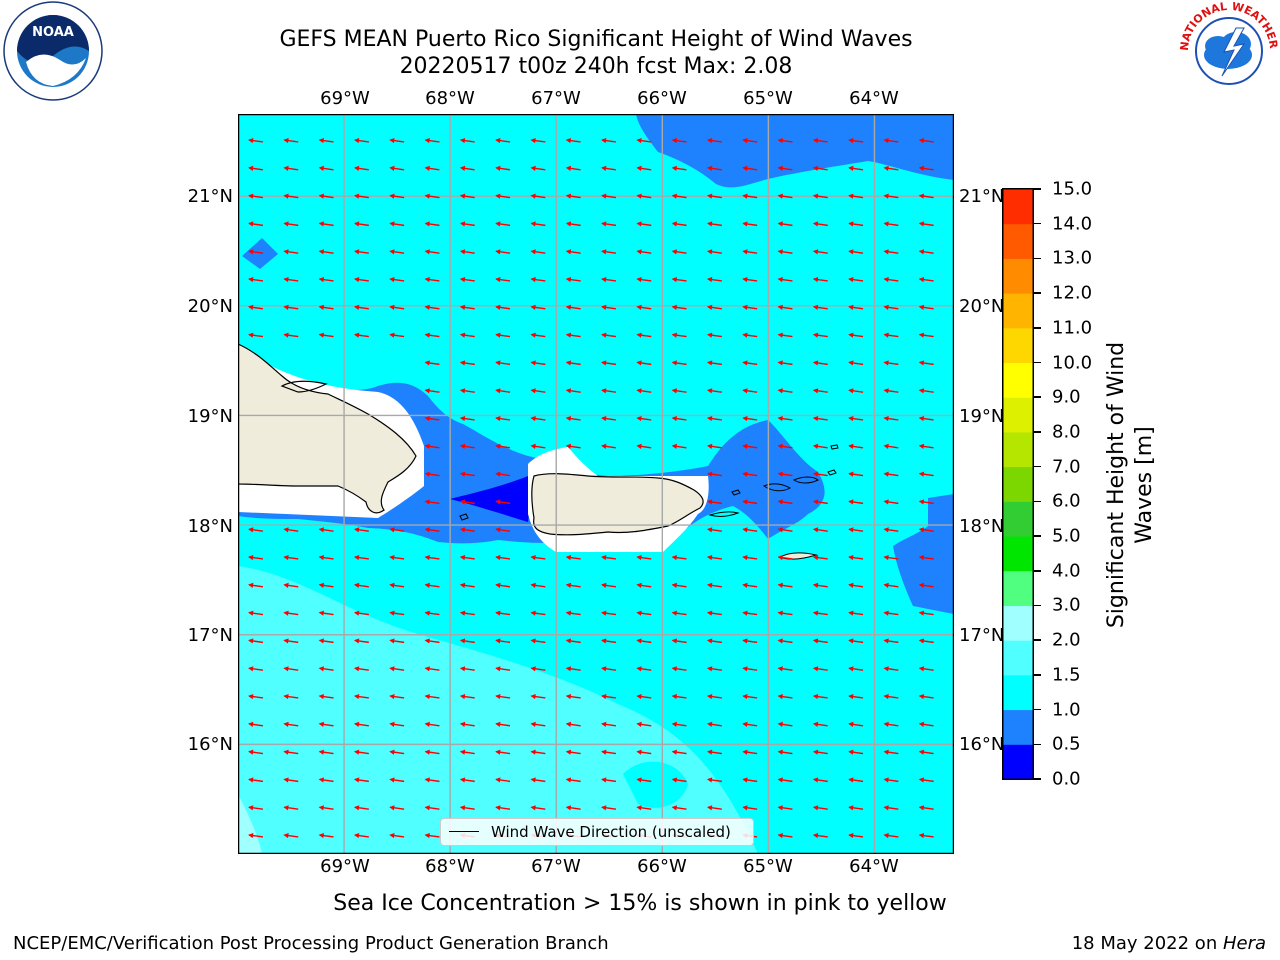 The image size is (1280, 960). What do you see at coordinates (464, 831) in the screenshot?
I see `legend-line-swatch` at bounding box center [464, 831].